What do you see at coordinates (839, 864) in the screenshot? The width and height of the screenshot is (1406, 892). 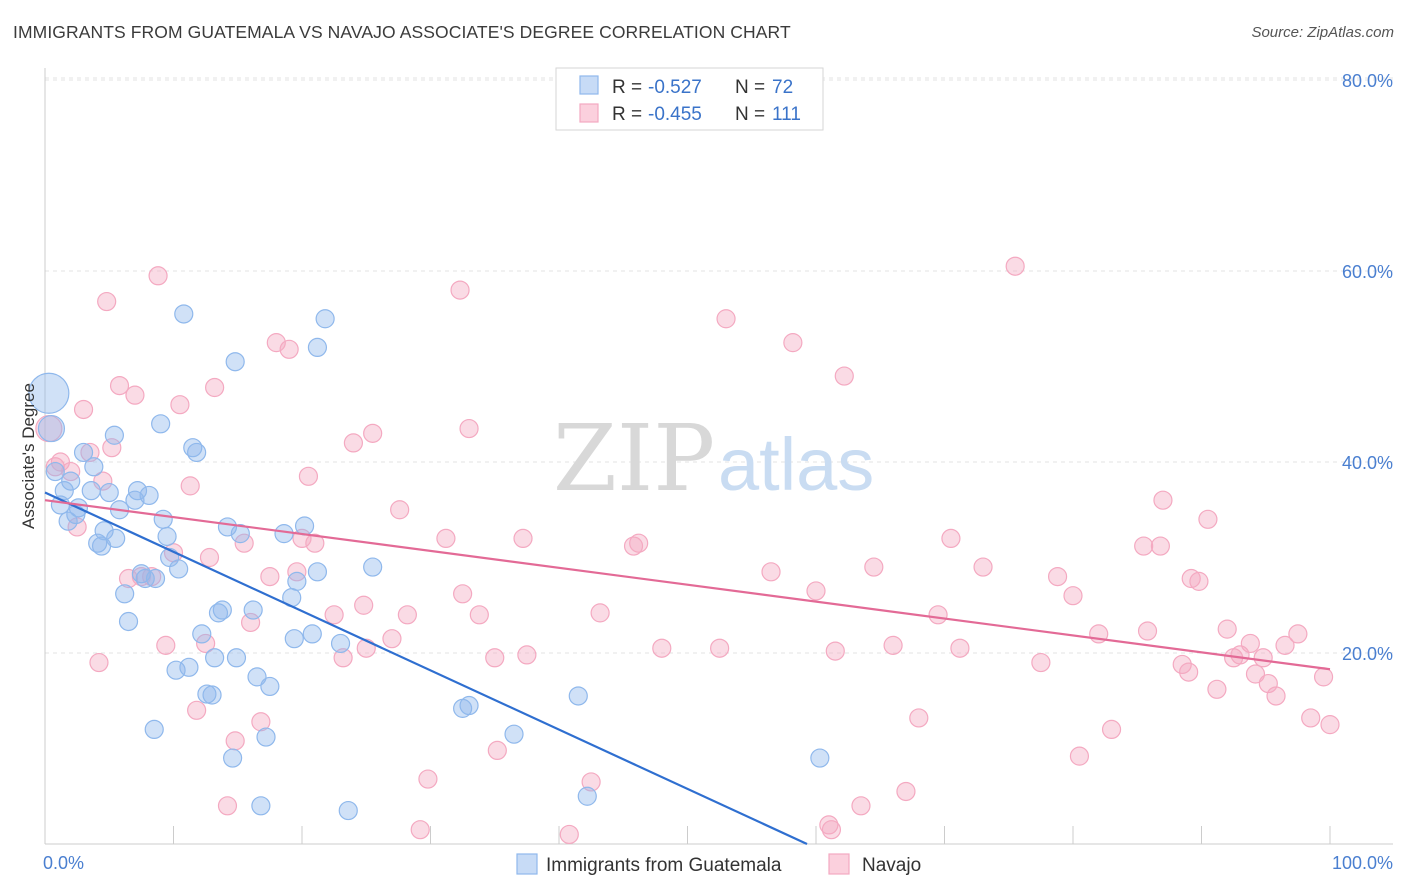 I see `bottom-legend-swatch-navajo` at bounding box center [839, 864].